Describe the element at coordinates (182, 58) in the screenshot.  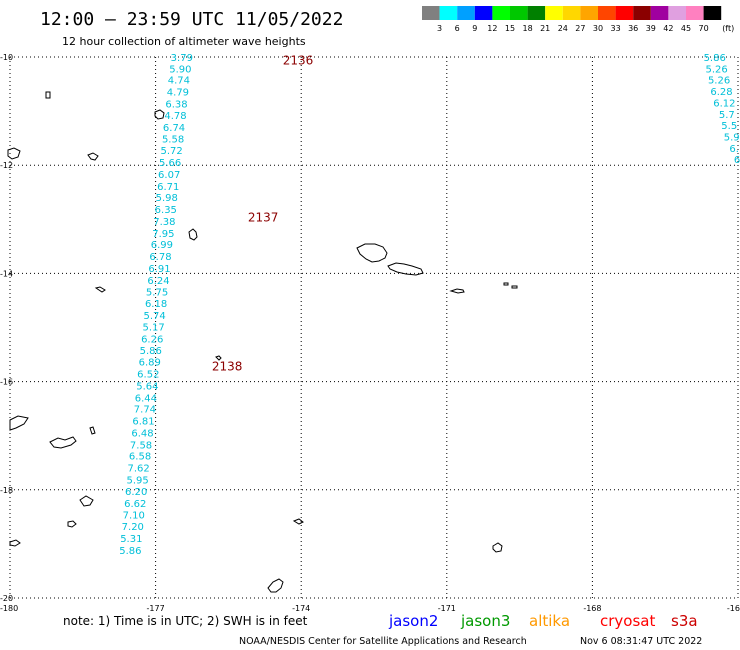
I see `swh-value: 3.79` at that location.